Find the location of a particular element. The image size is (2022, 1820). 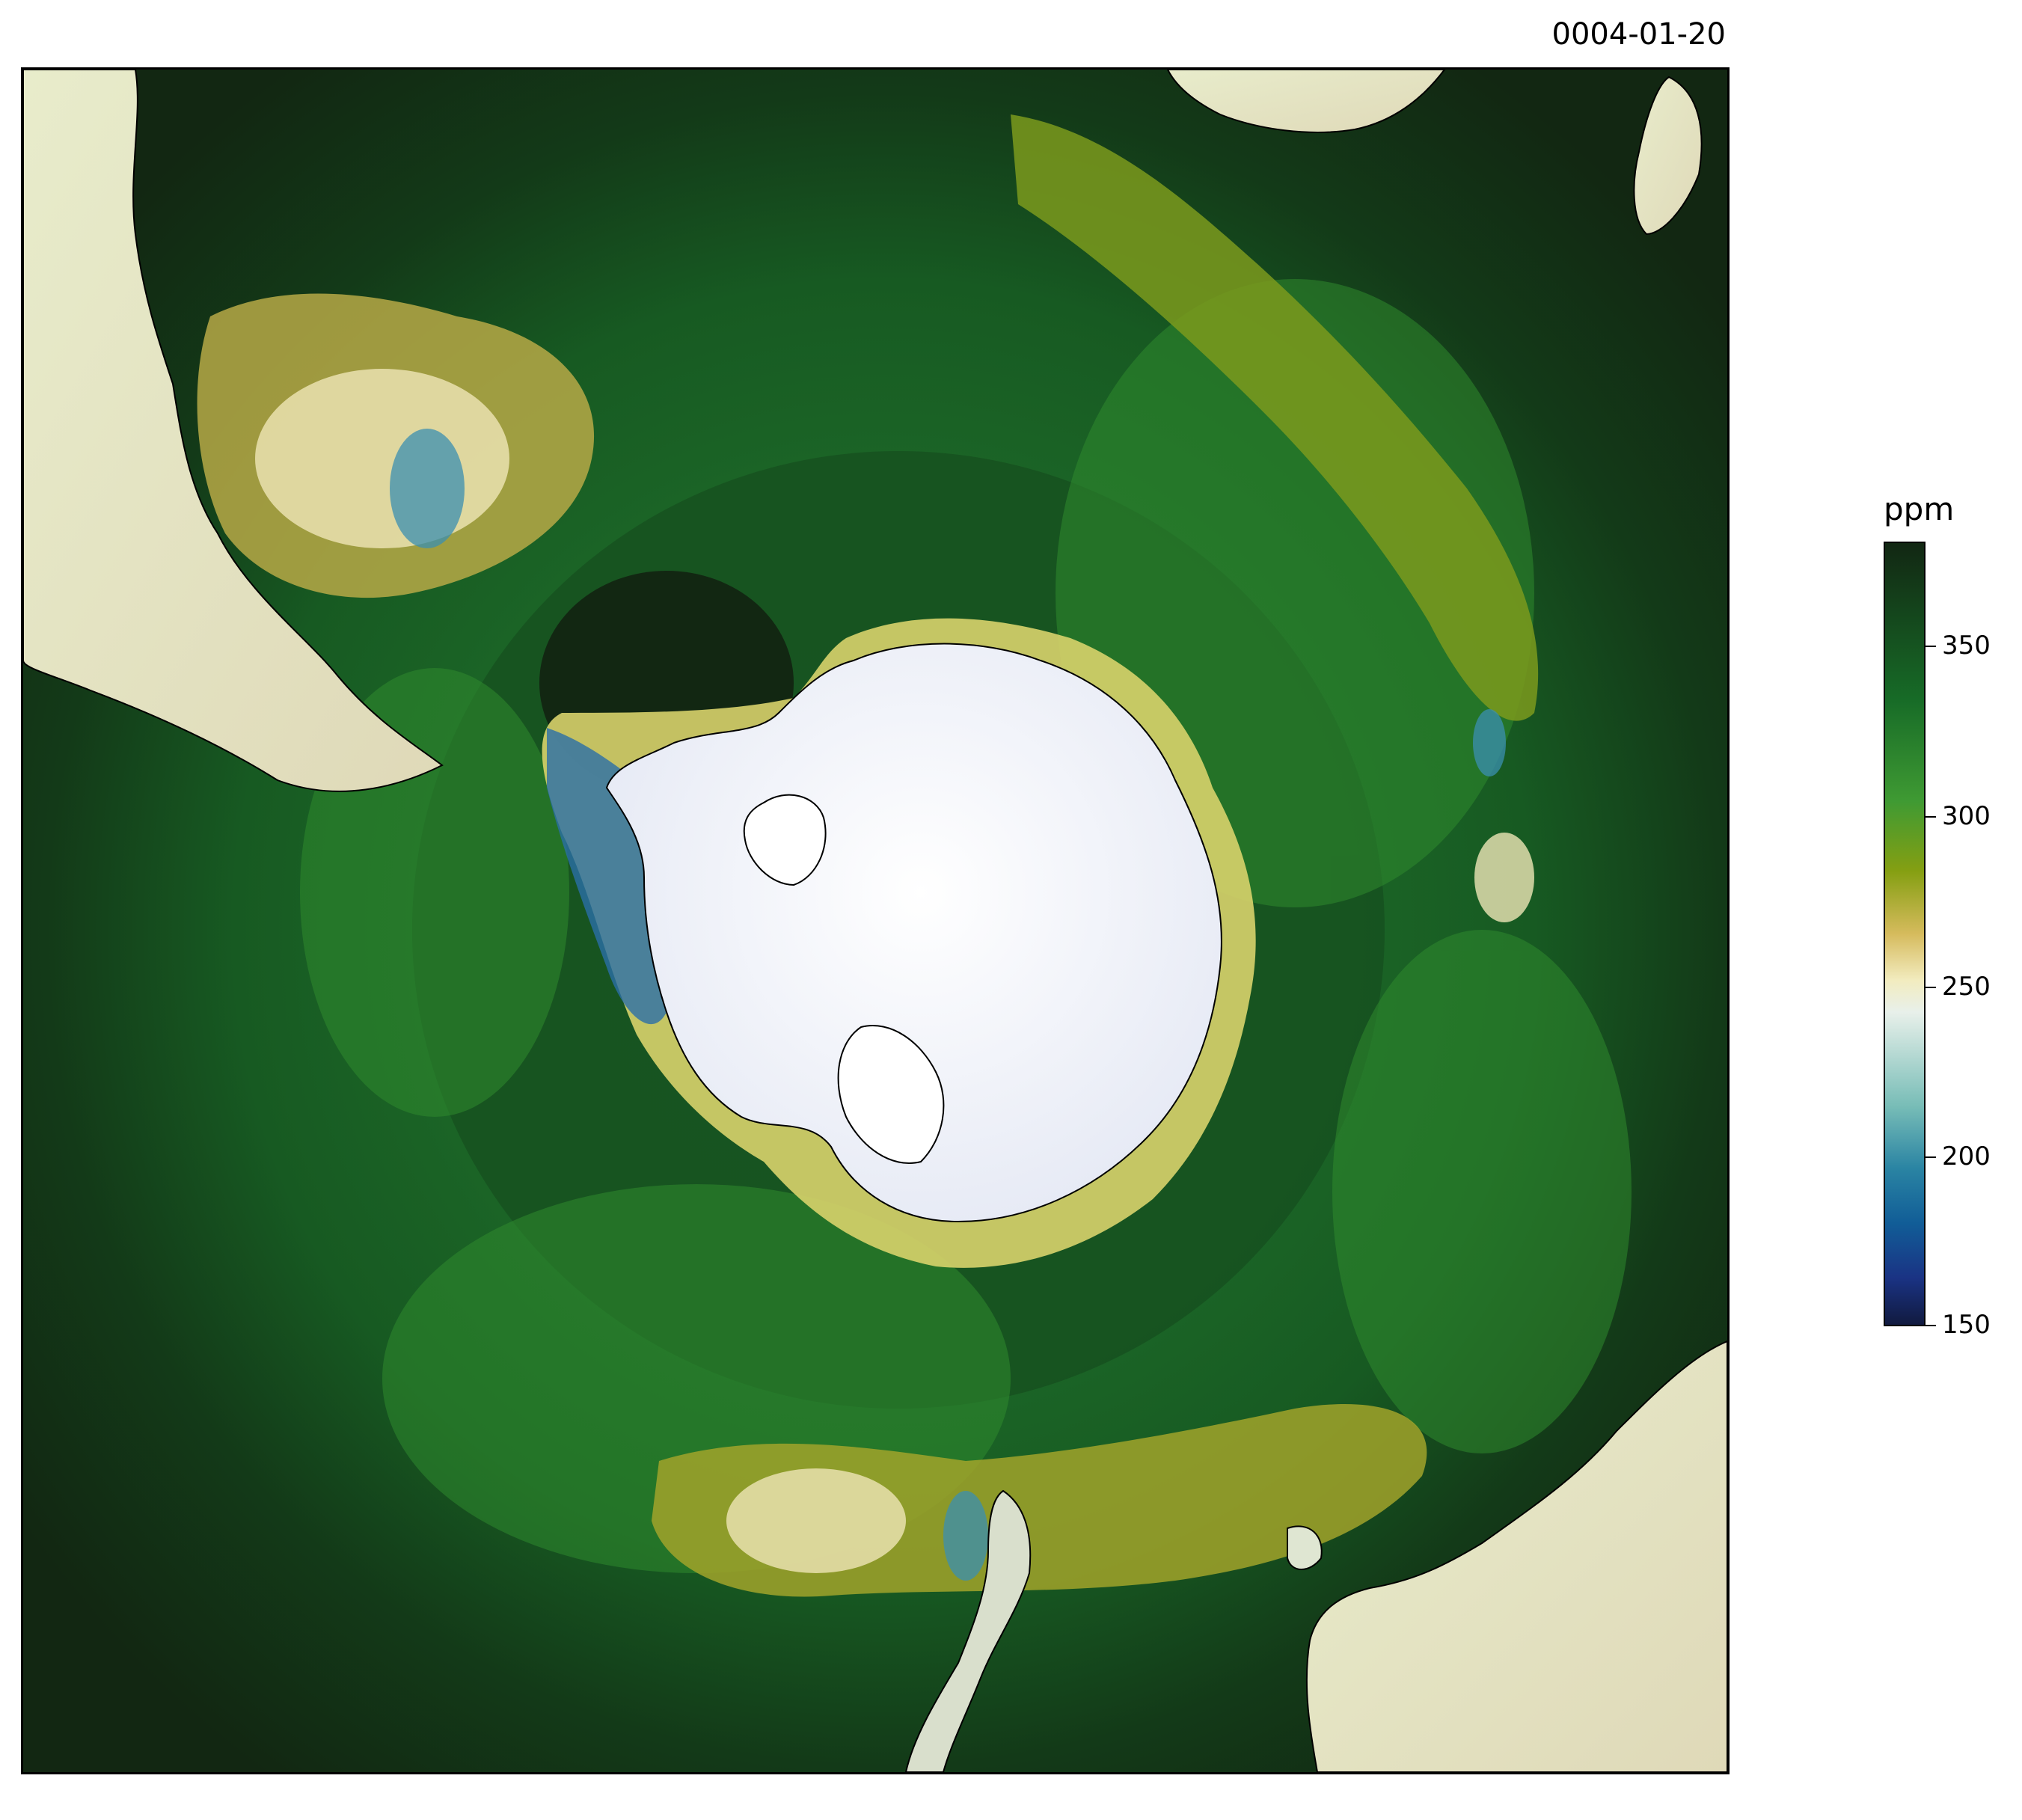

ronne-ice-shelf is located at coordinates (785, 840).